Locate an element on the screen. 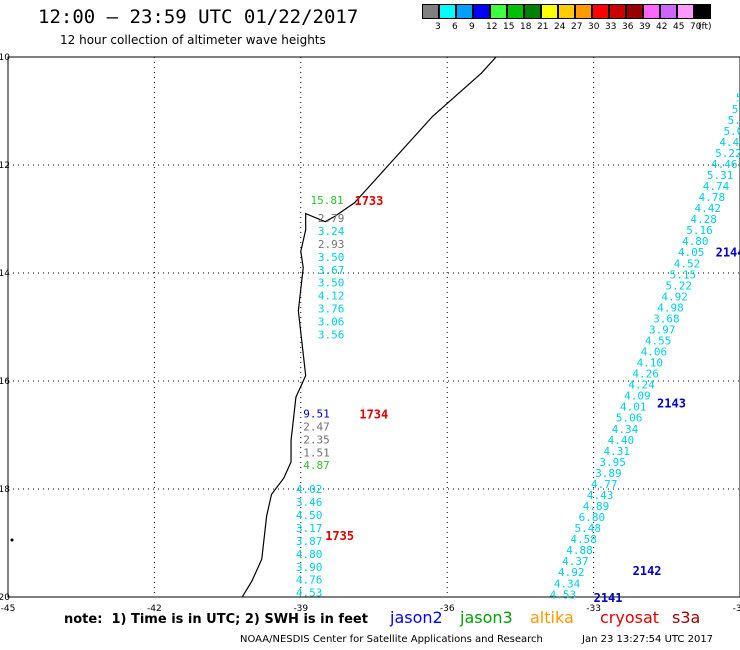 This screenshot has width=740, height=650. lon-tick-label: -30 is located at coordinates (736, 609).